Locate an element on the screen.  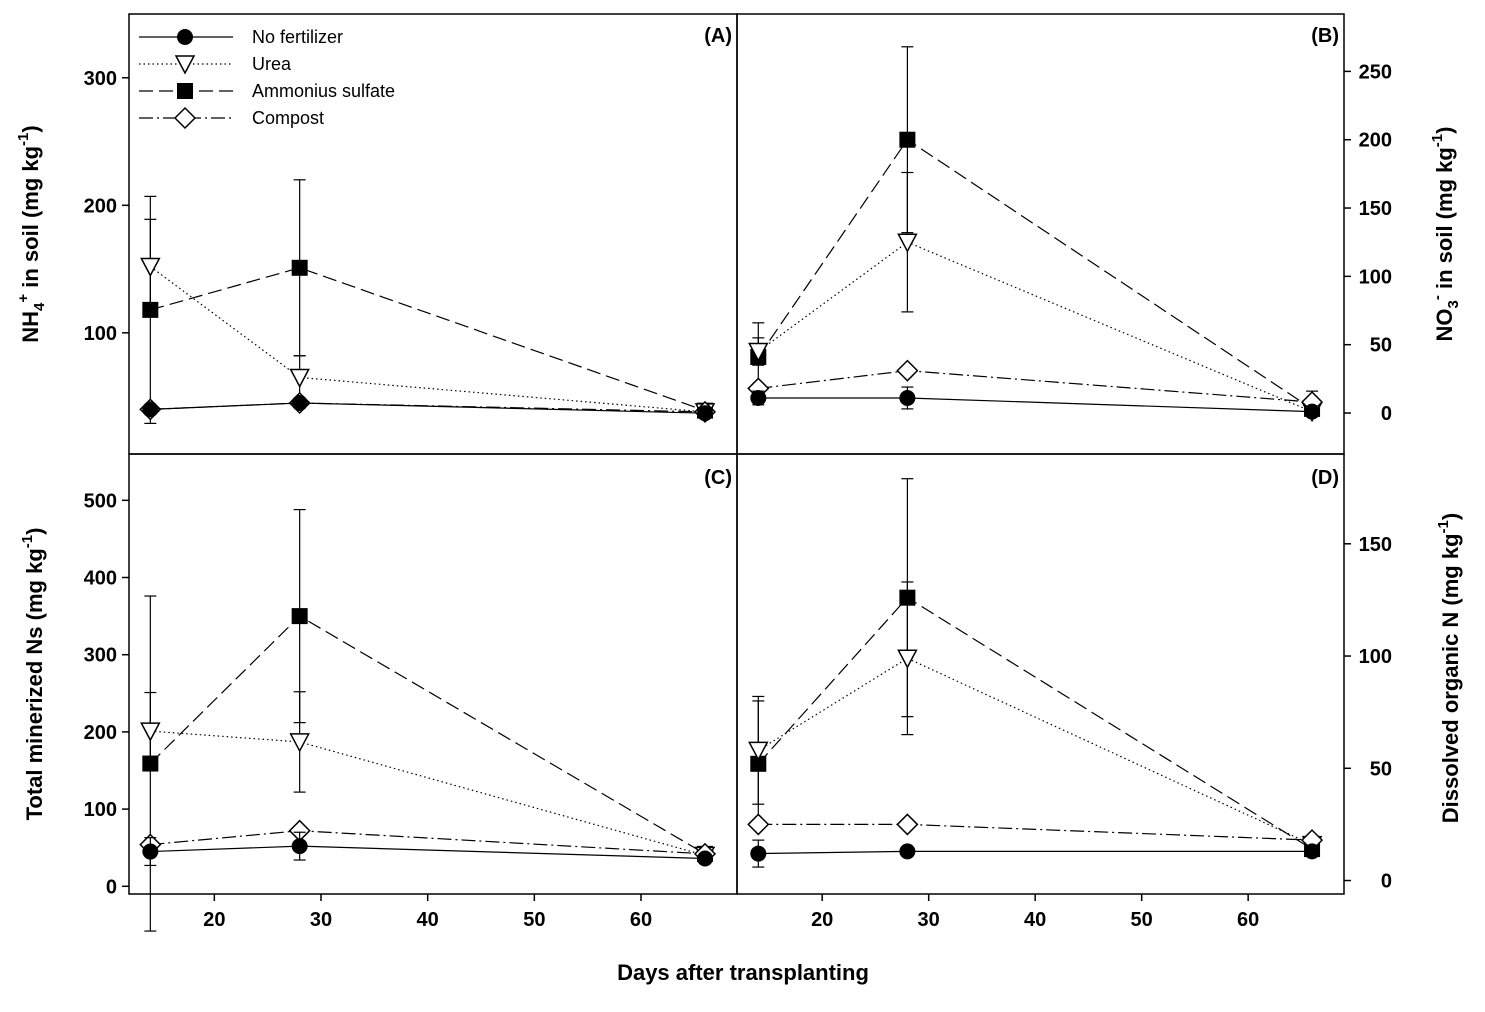
series-line-b-ammonius-sulfate is located at coordinates (1035, 274).